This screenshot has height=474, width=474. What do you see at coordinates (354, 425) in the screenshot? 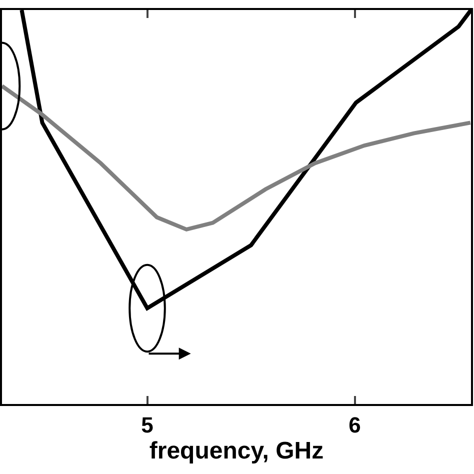
I see `x-tick-label: 6` at bounding box center [354, 425].